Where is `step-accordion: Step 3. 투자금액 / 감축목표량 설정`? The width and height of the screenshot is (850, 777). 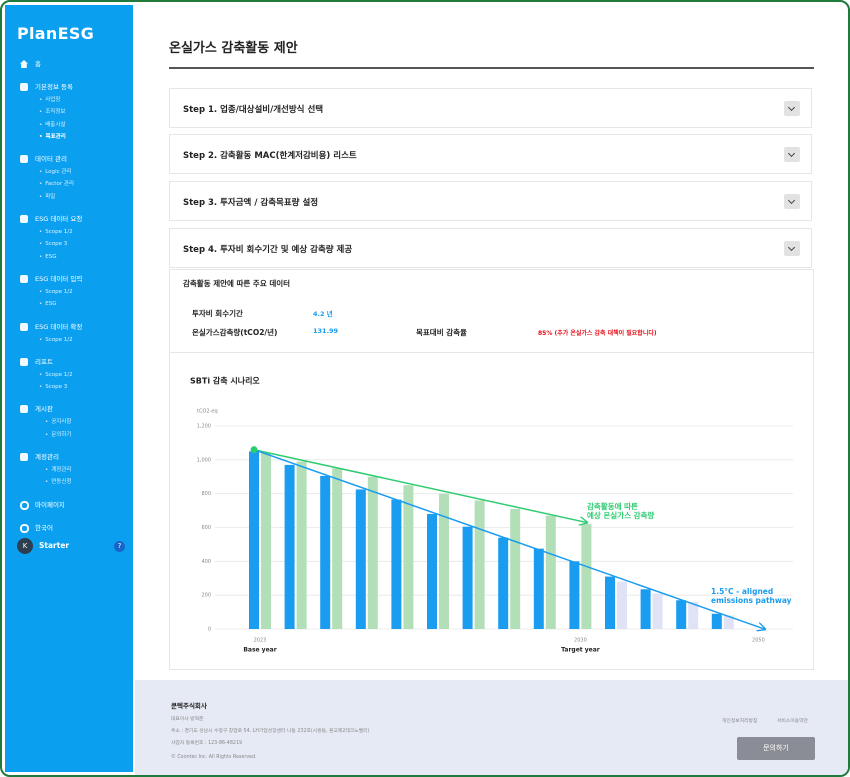
step-accordion: Step 3. 투자금액 / 감축목표량 설정 is located at coordinates (490, 201).